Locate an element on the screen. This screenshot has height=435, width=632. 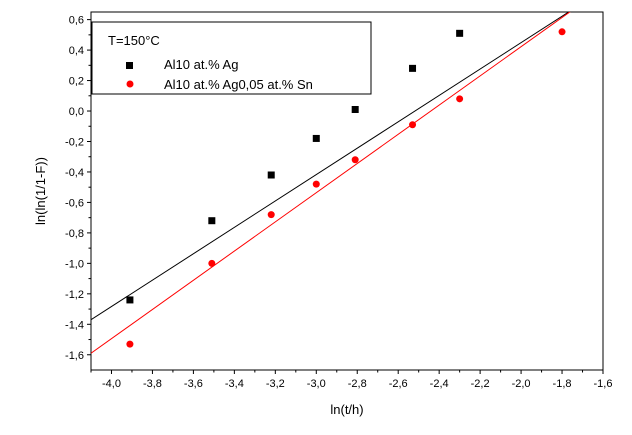
x-tick-label: -3,8 is located at coordinates (152, 384).